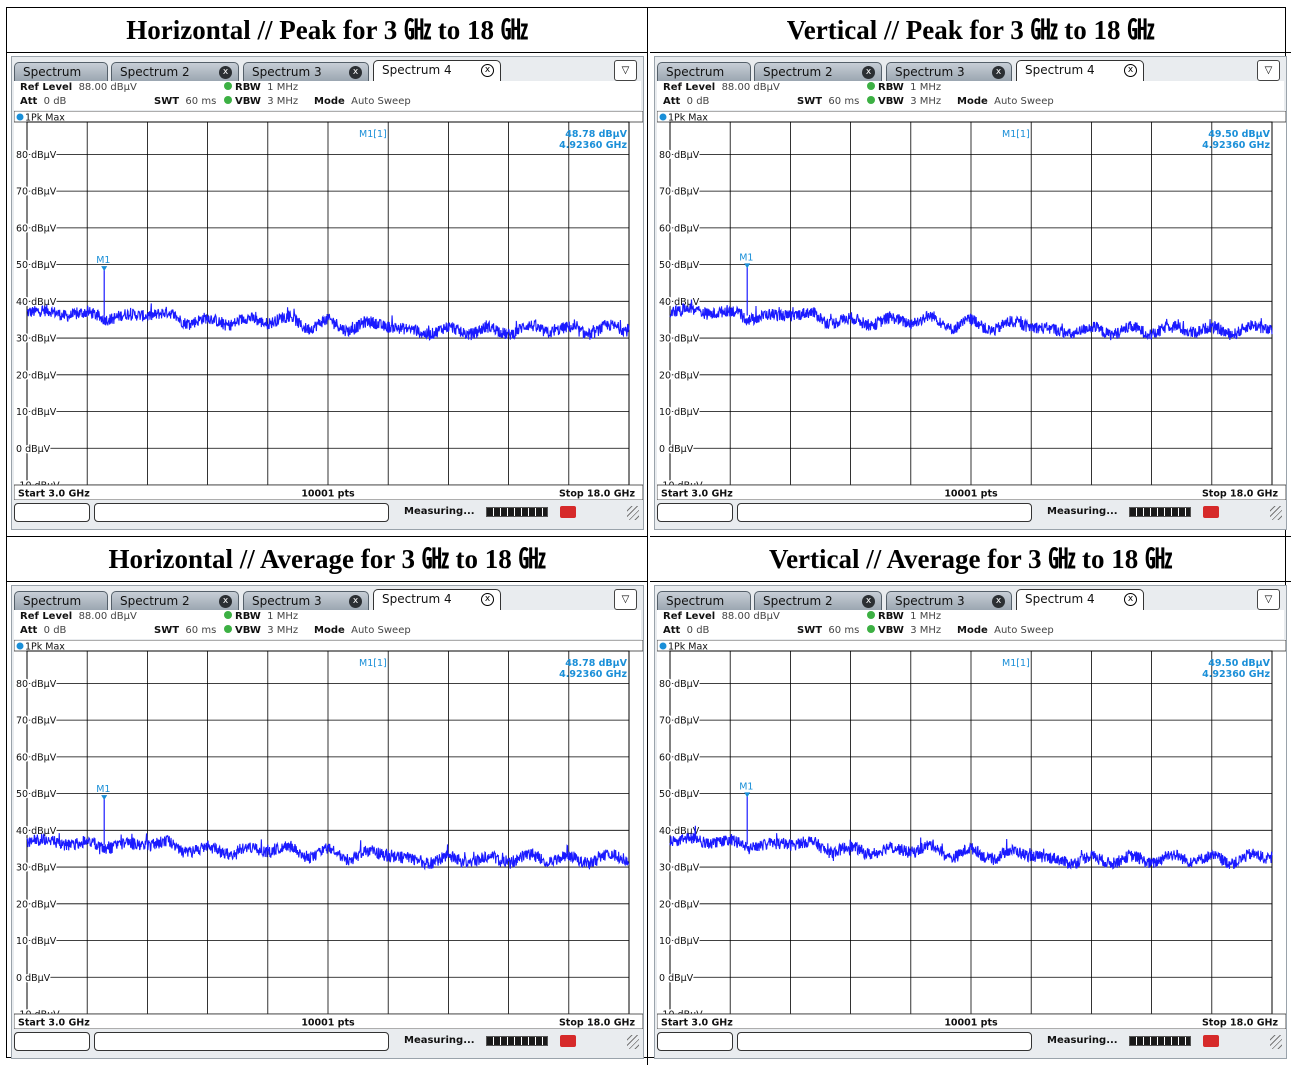 The image size is (1293, 1065). I want to click on param-label: VBW, so click(891, 630).